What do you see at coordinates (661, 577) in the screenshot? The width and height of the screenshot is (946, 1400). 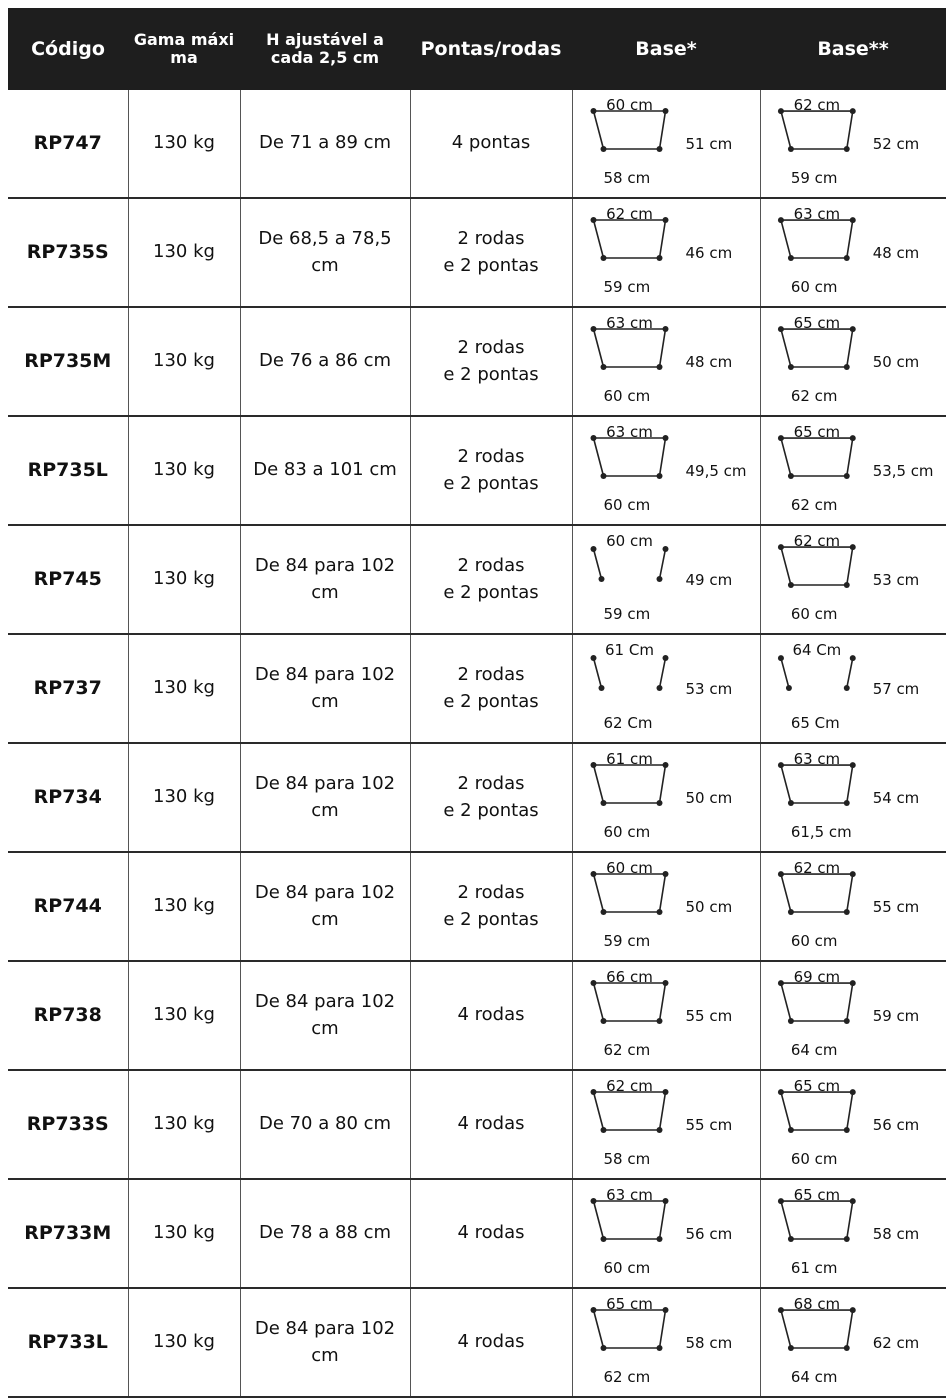 I see `base-diagram: 60 cm 49 cm 59 cm` at bounding box center [661, 577].